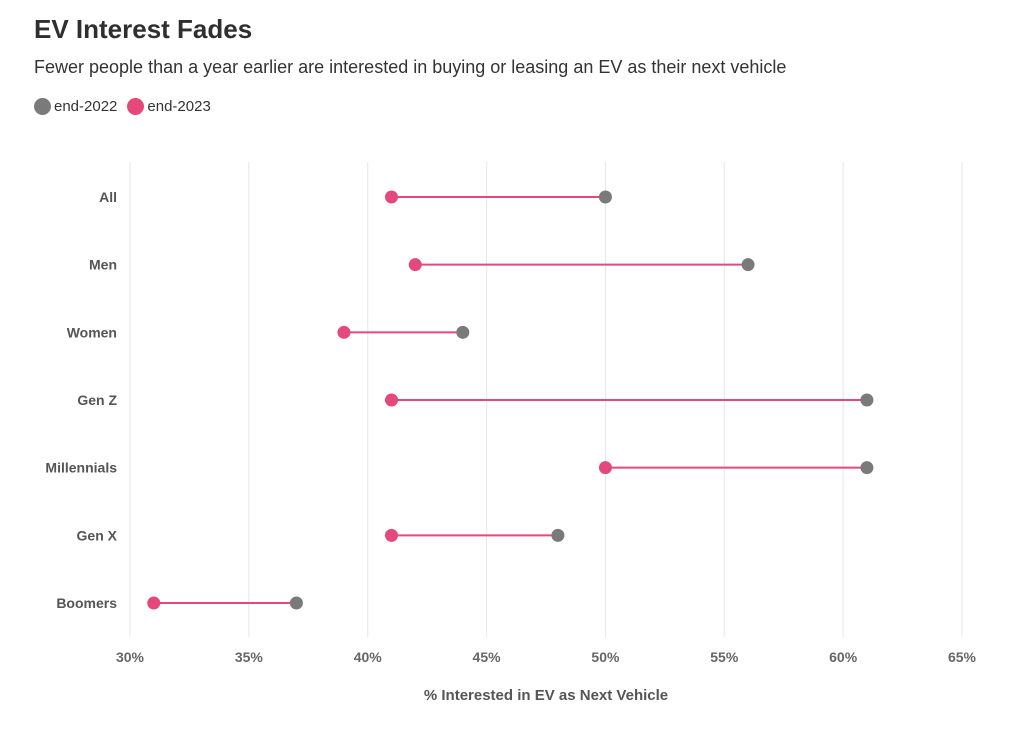 The height and width of the screenshot is (739, 1024). Describe the element at coordinates (154, 603) in the screenshot. I see `point-end-2023-boomers` at that location.